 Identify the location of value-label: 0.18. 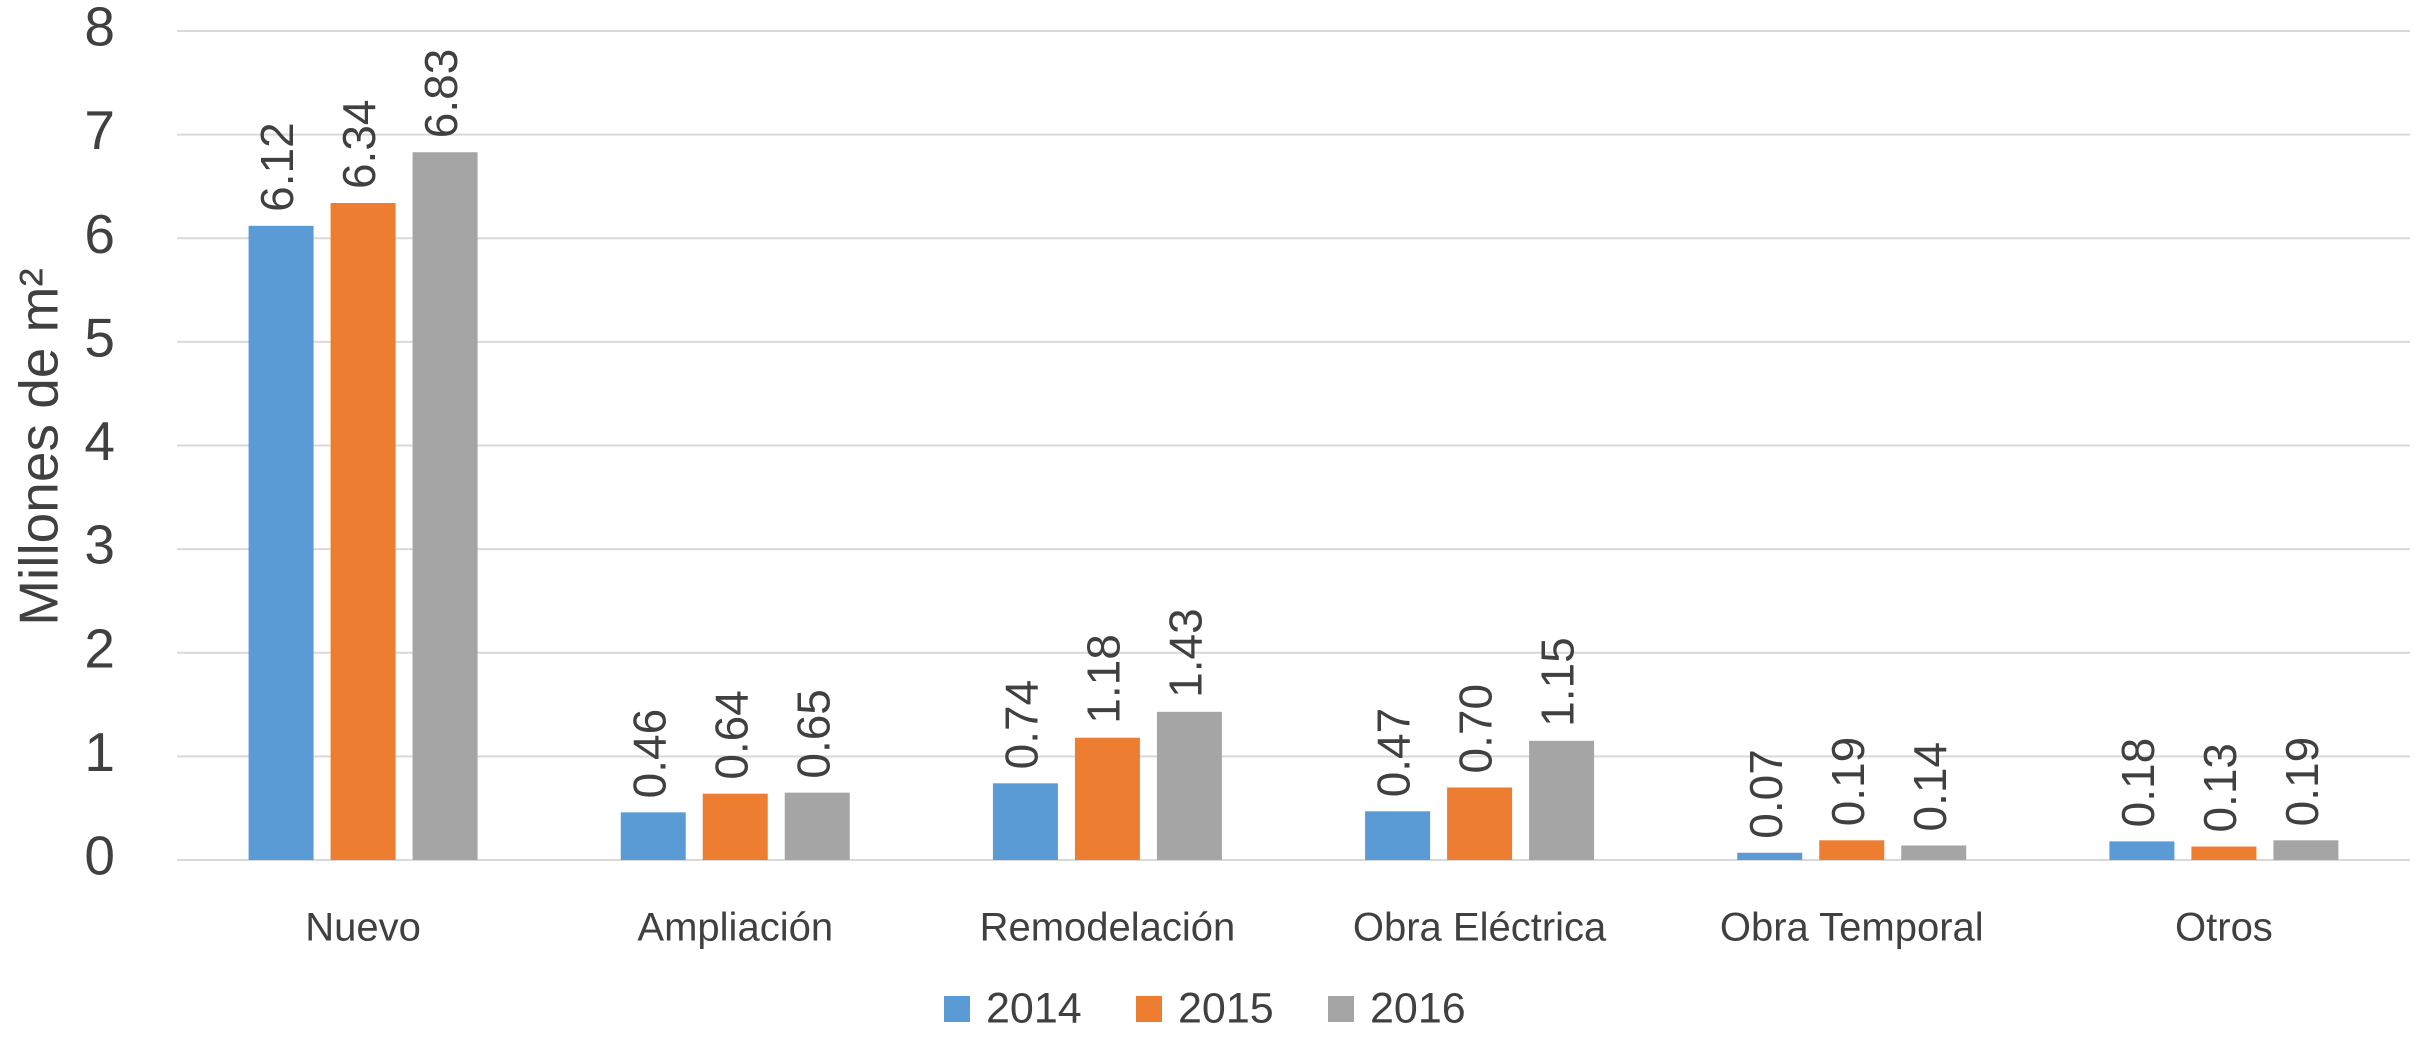
(2138, 783).